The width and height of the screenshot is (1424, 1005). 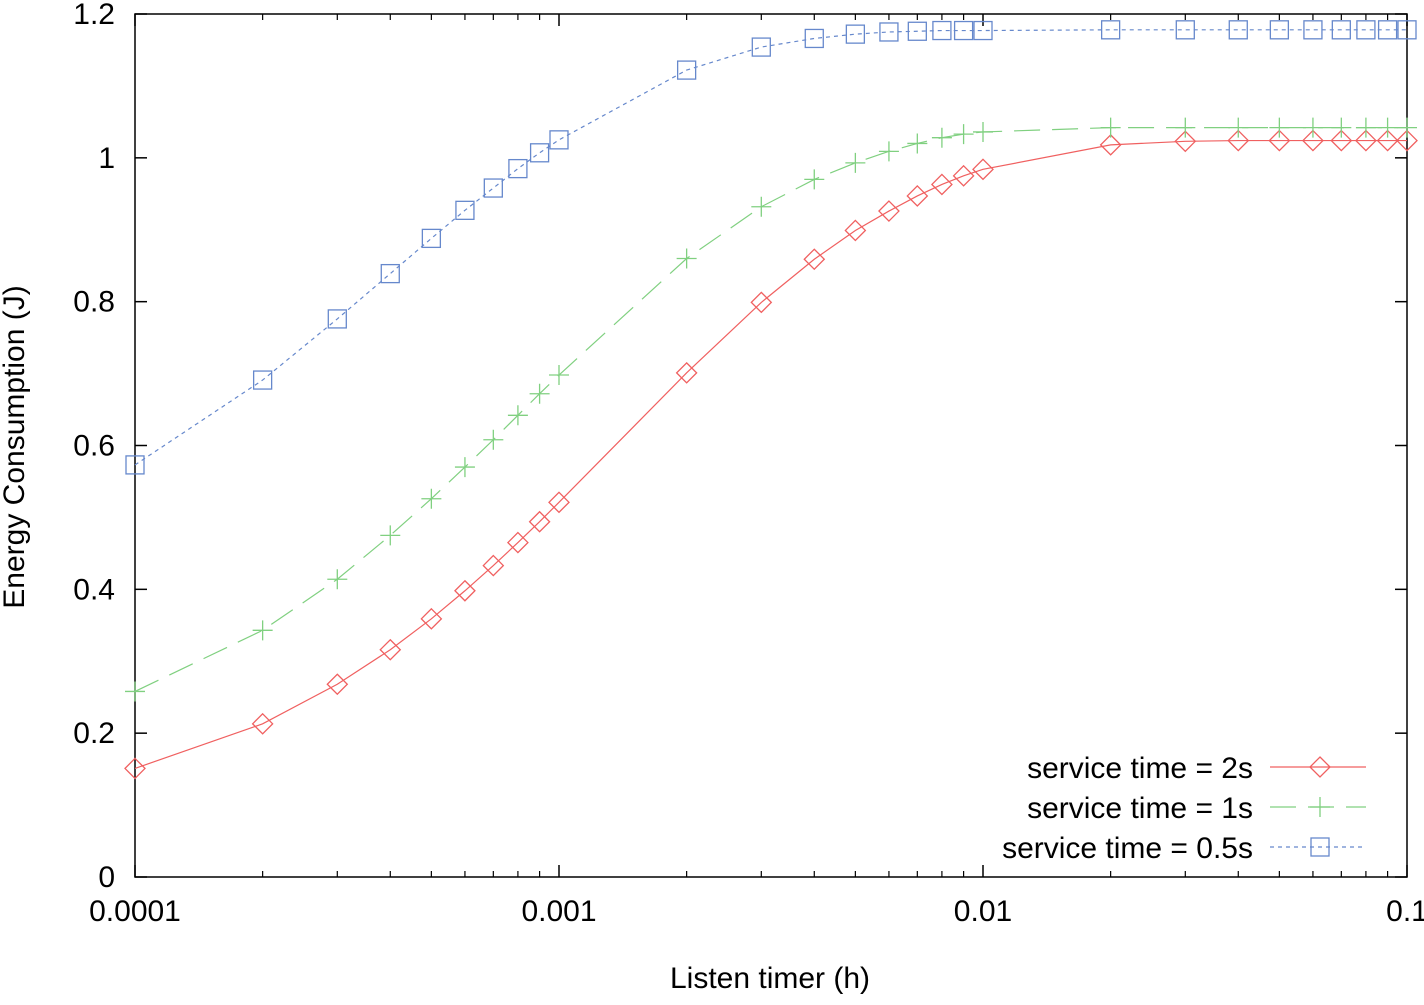 I want to click on legend-entry: service time = 1s, so click(x=1196, y=808).